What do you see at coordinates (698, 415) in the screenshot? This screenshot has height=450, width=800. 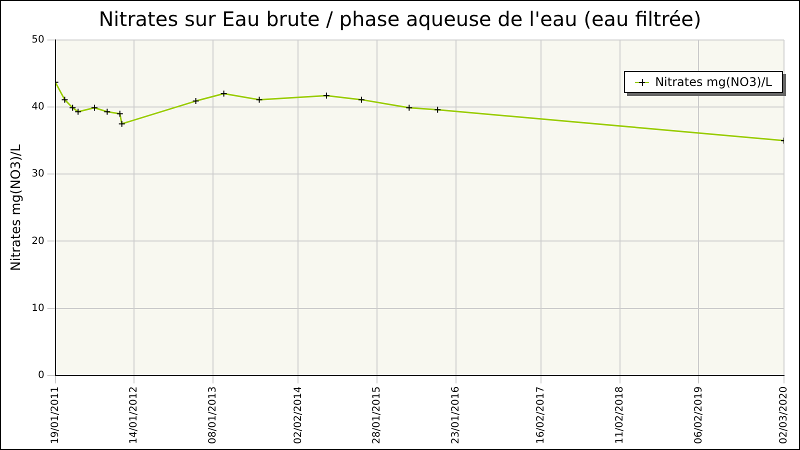 I see `x-tick-label: 06/02/2019` at bounding box center [698, 415].